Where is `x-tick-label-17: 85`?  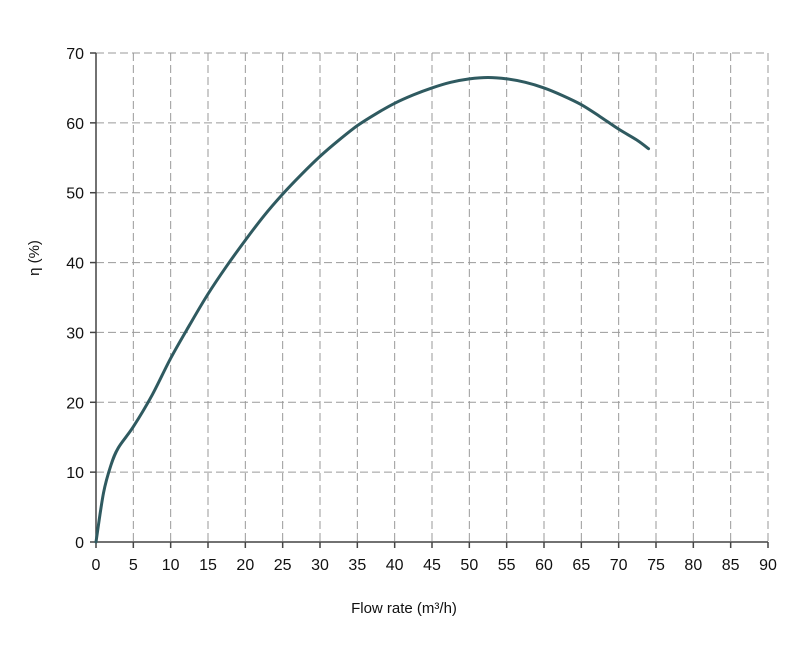
x-tick-label-17: 85 is located at coordinates (731, 565).